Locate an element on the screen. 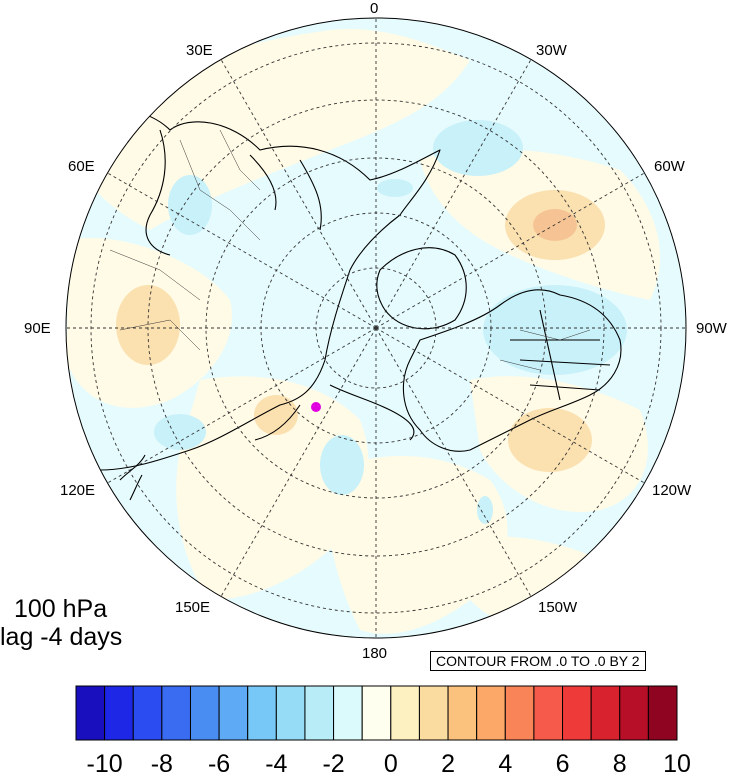 The width and height of the screenshot is (733, 779). colorbar-tick-label: 10 is located at coordinates (677, 764).